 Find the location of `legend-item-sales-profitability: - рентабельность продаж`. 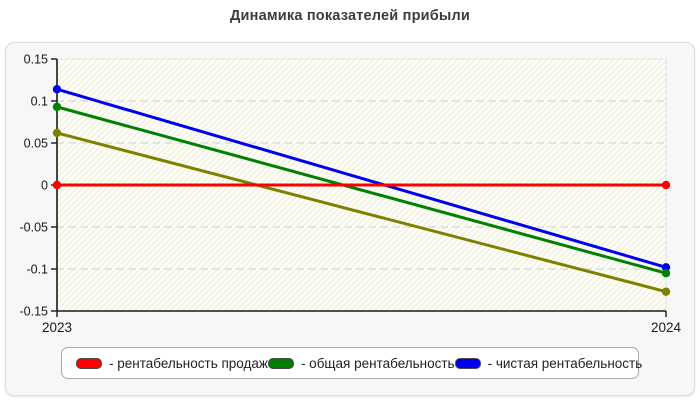

legend-item-sales-profitability: - рентабельность продаж is located at coordinates (172, 363).